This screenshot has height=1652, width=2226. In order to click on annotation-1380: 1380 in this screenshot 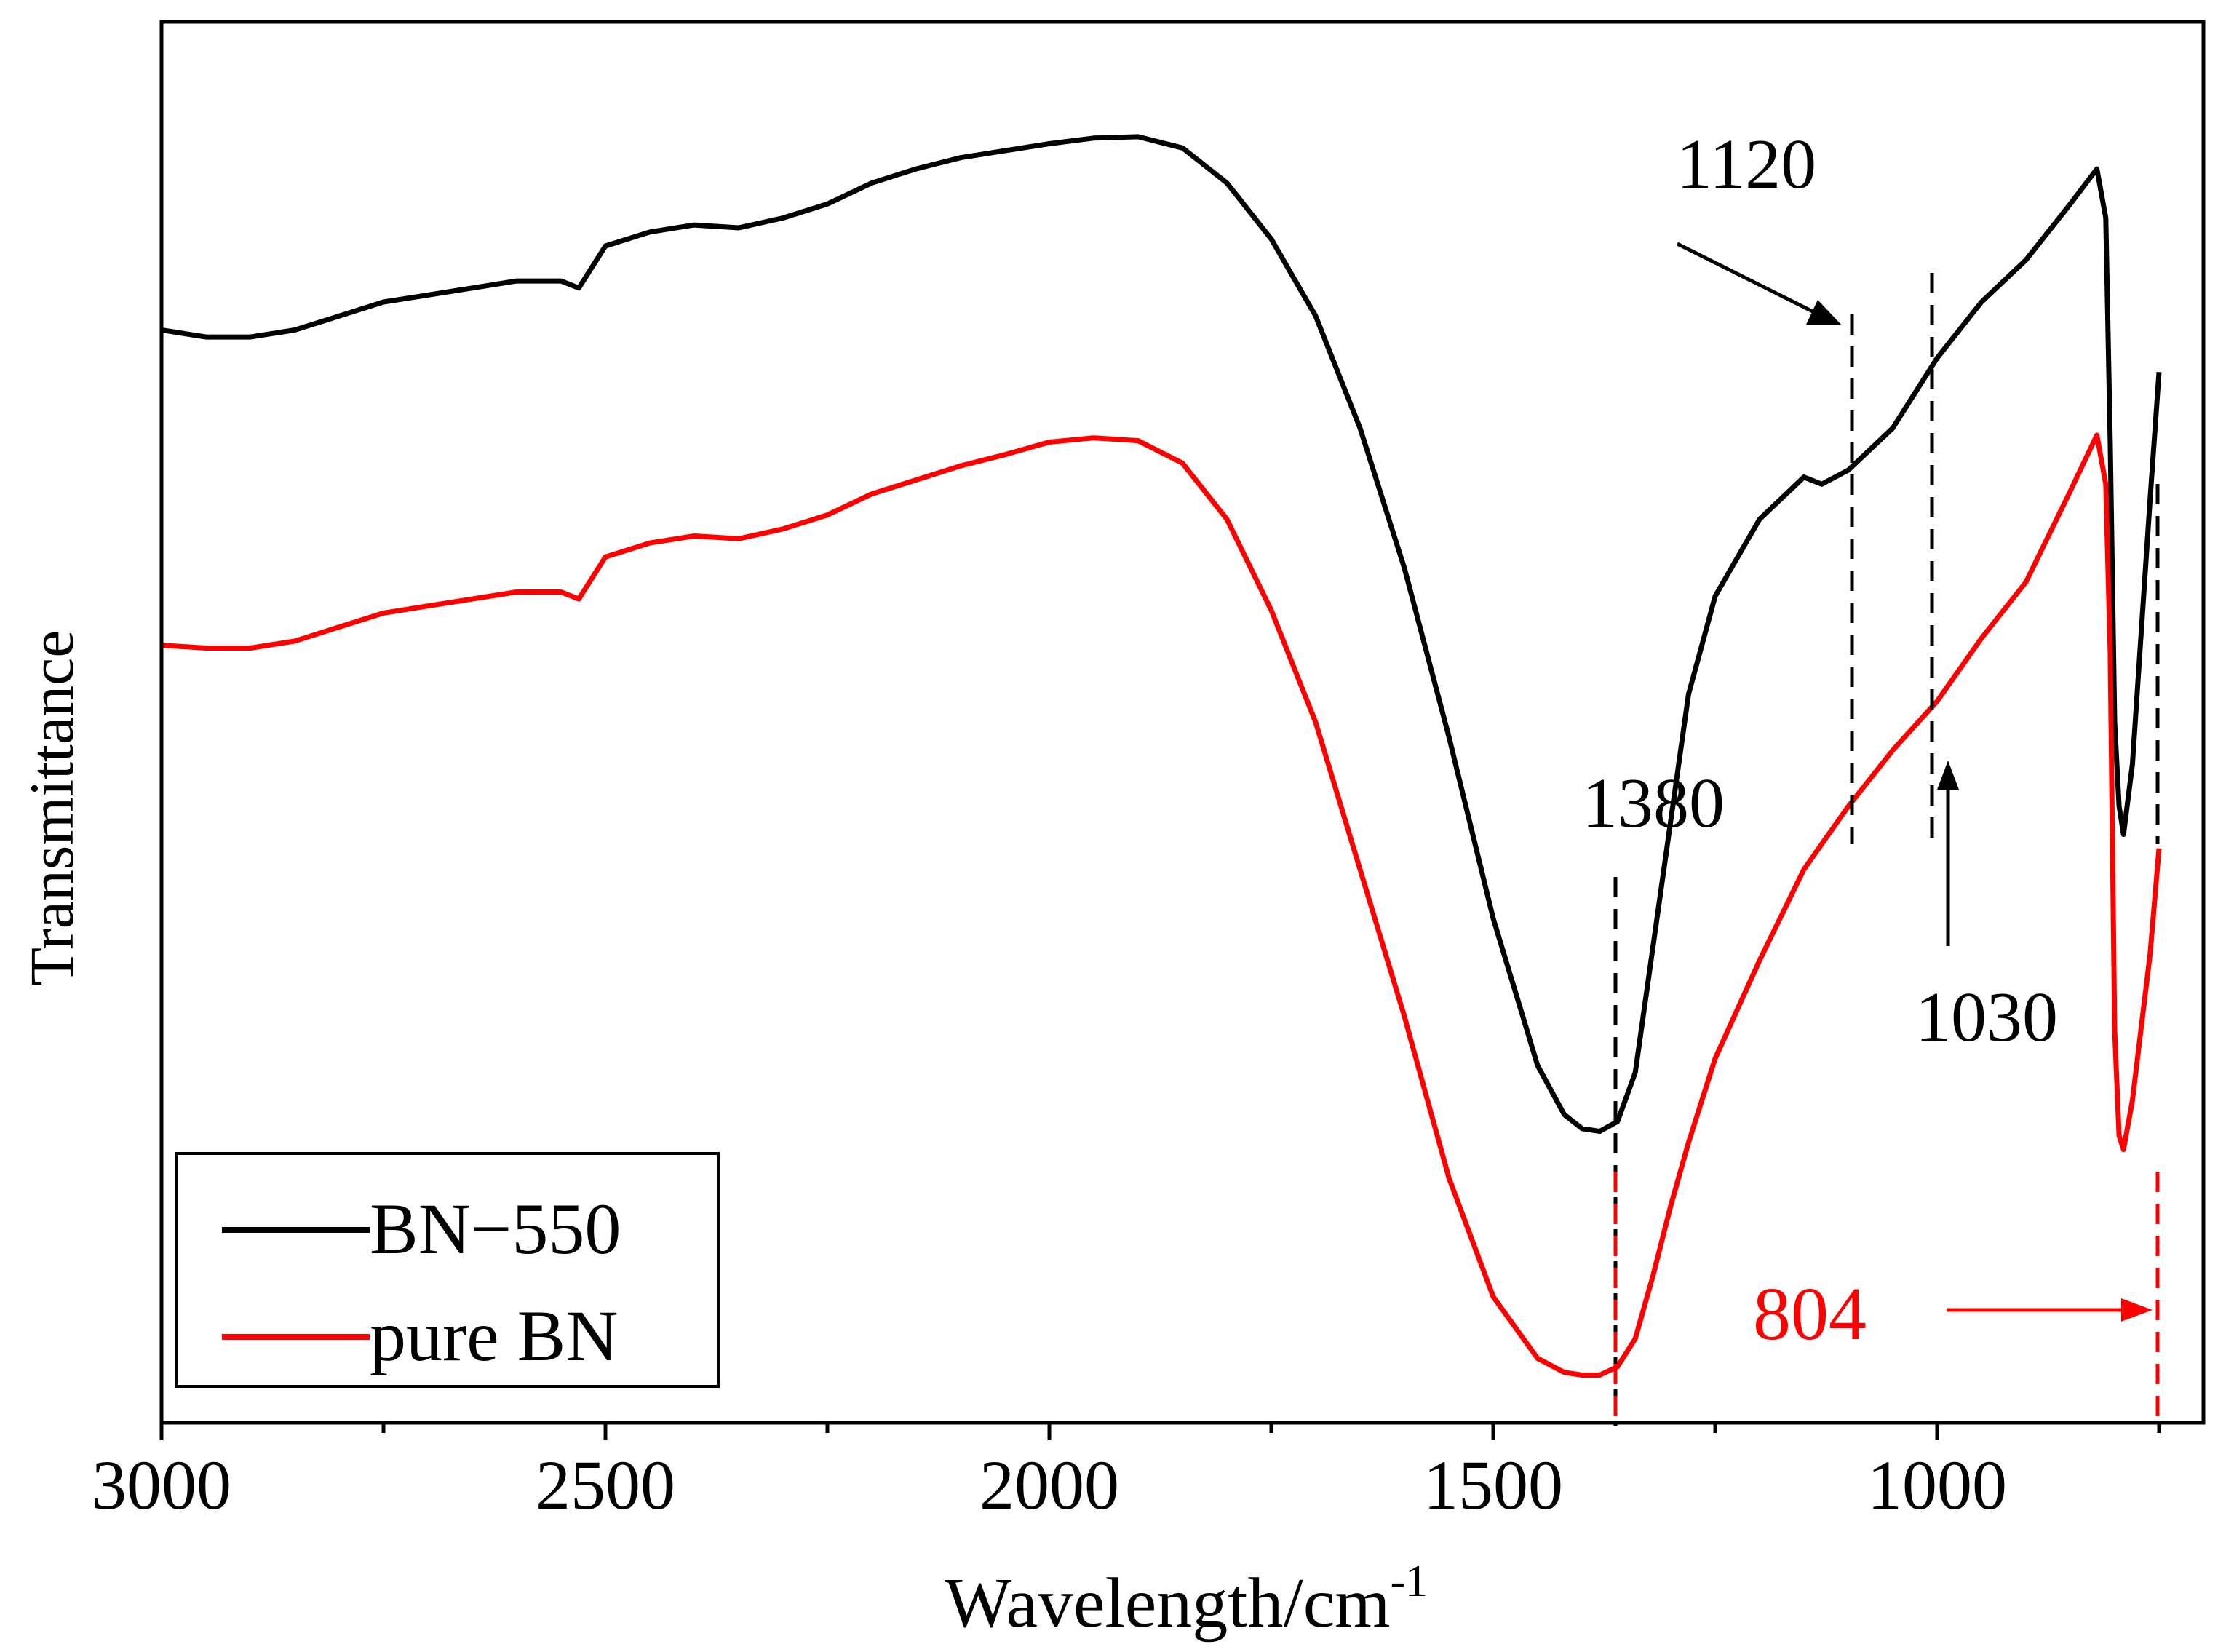, I will do `click(1653, 803)`.